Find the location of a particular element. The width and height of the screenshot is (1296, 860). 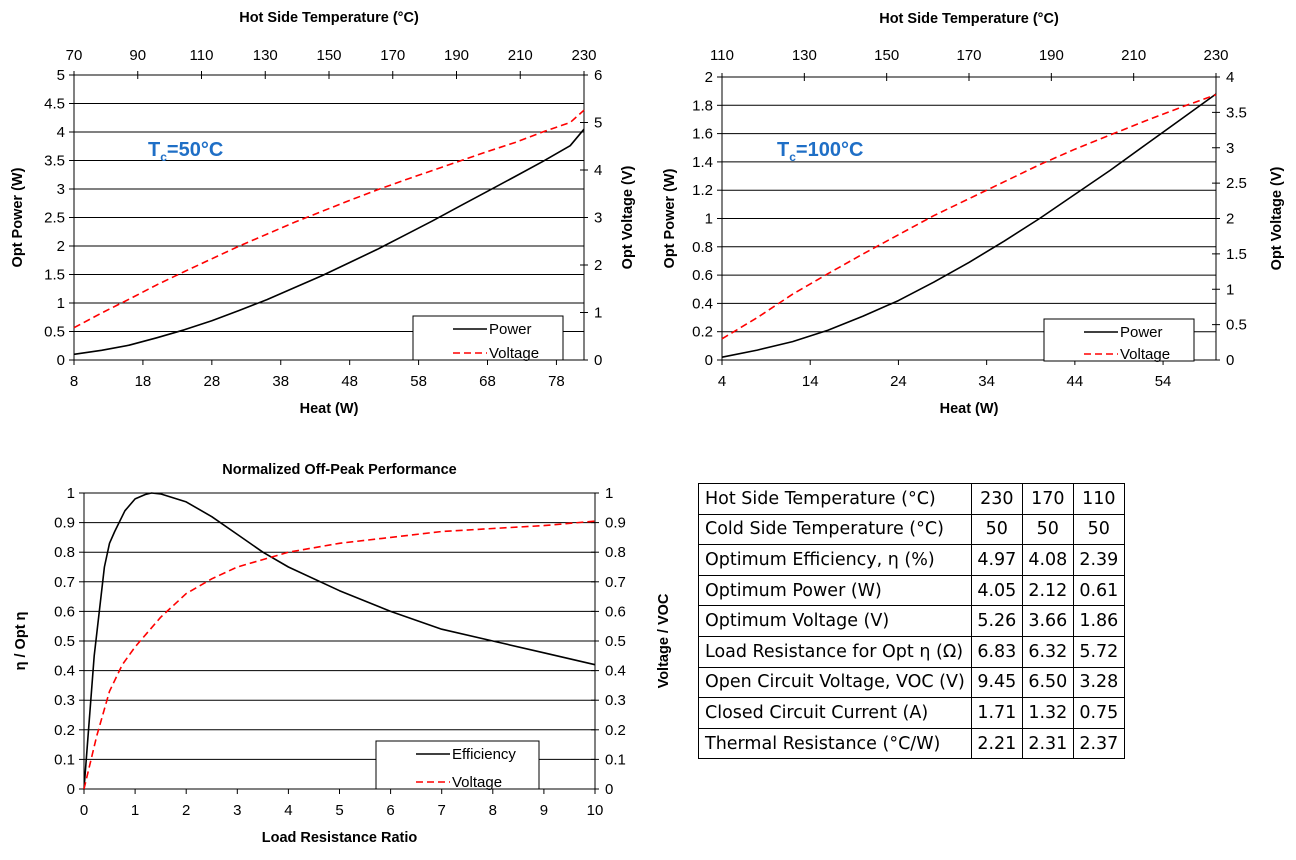

x-tick-label: 38 is located at coordinates (280, 381).